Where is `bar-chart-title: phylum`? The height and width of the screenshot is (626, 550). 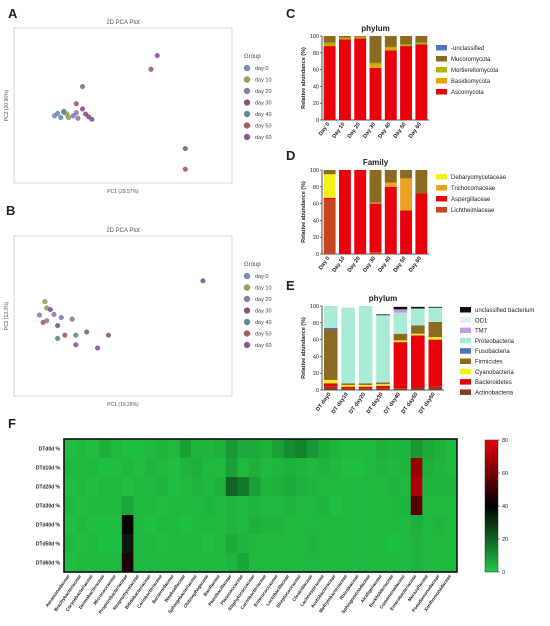
bar-chart-title: phylum is located at coordinates (383, 298).